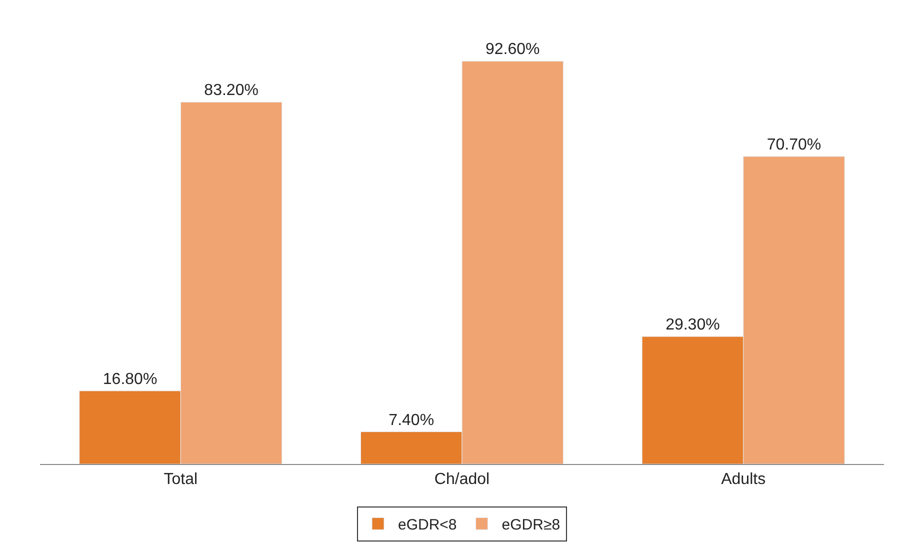 The image size is (914, 554). I want to click on data-label: 16.80%, so click(130, 379).